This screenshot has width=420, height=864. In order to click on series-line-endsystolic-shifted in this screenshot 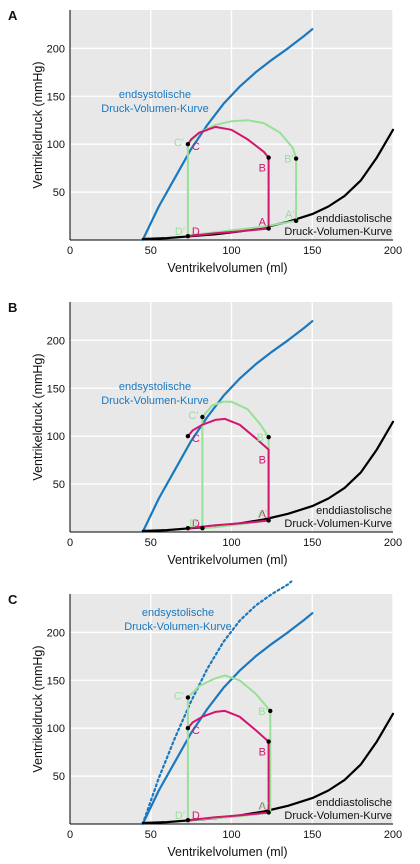, I will do `click(217, 703)`.